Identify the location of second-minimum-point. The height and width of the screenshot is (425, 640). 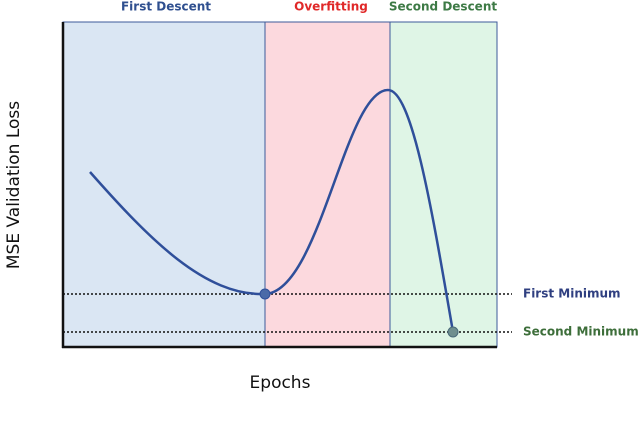
(453, 332).